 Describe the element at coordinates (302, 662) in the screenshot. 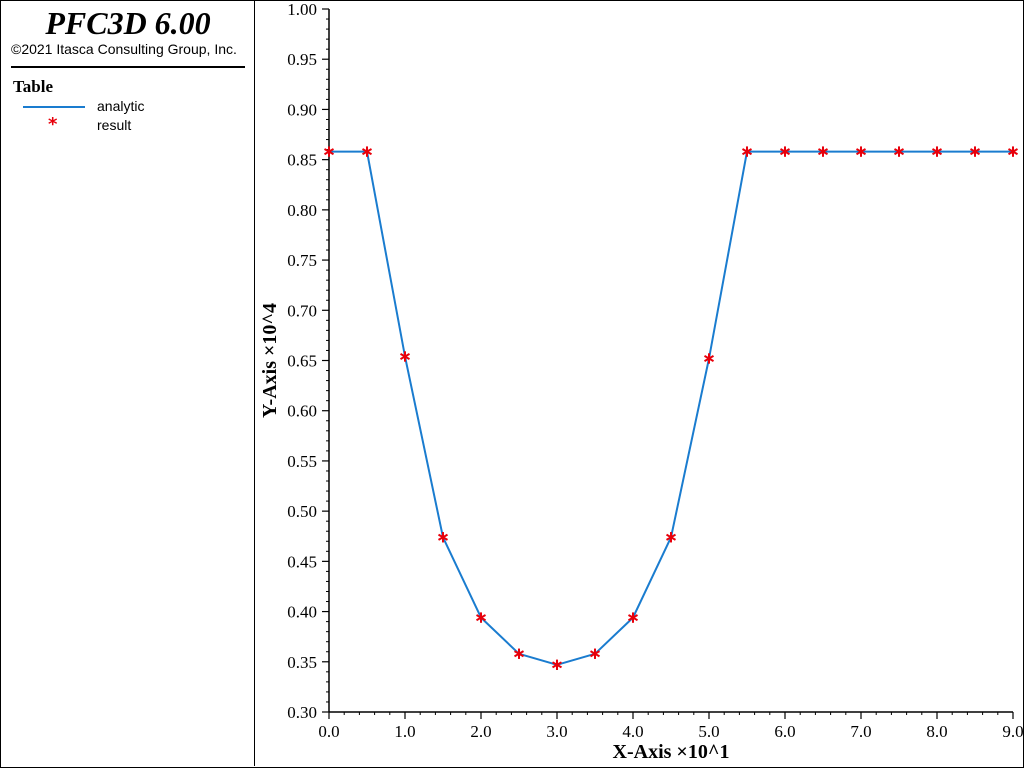

I see `y-tick-label: 0.35` at that location.